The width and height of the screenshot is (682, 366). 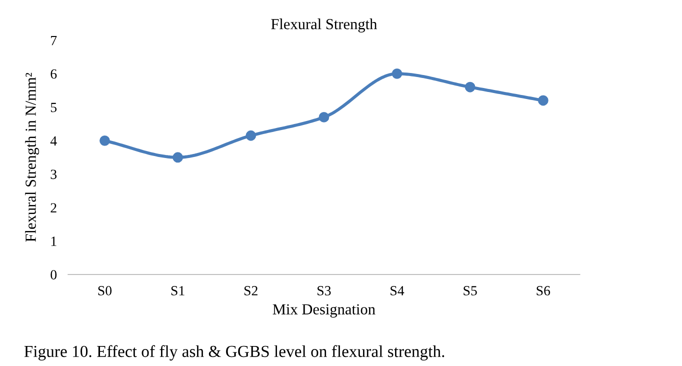 What do you see at coordinates (53, 74) in the screenshot?
I see `y-tick-label: 6` at bounding box center [53, 74].